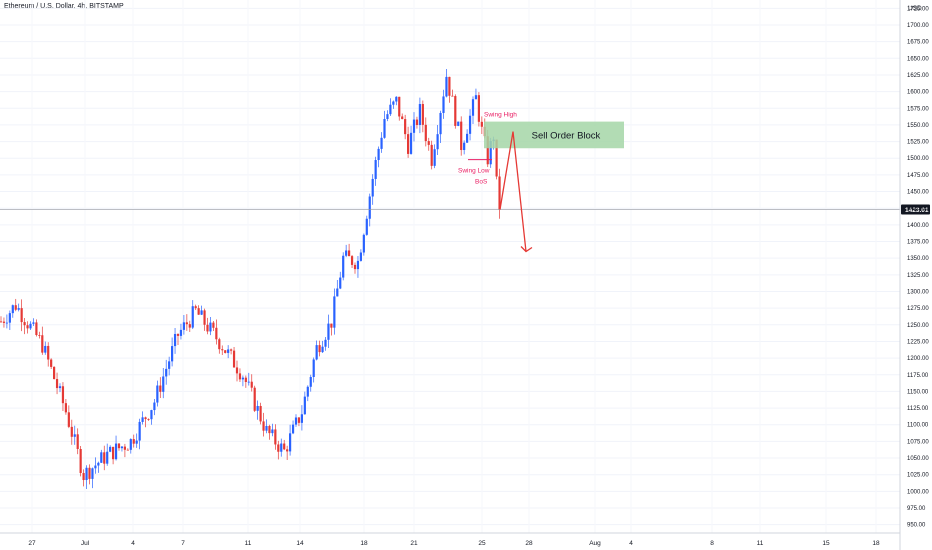  I want to click on x-tick-label: 25, so click(482, 543).